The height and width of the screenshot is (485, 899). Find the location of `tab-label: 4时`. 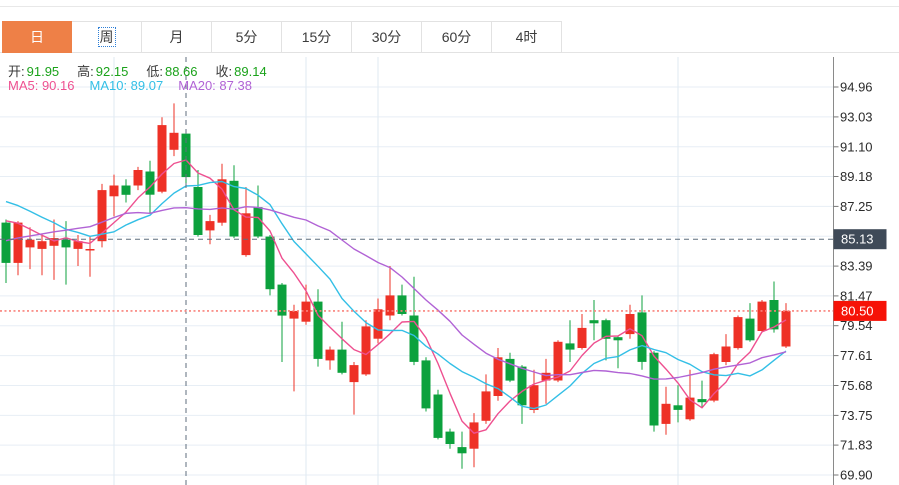

tab-label: 4时 is located at coordinates (526, 37).